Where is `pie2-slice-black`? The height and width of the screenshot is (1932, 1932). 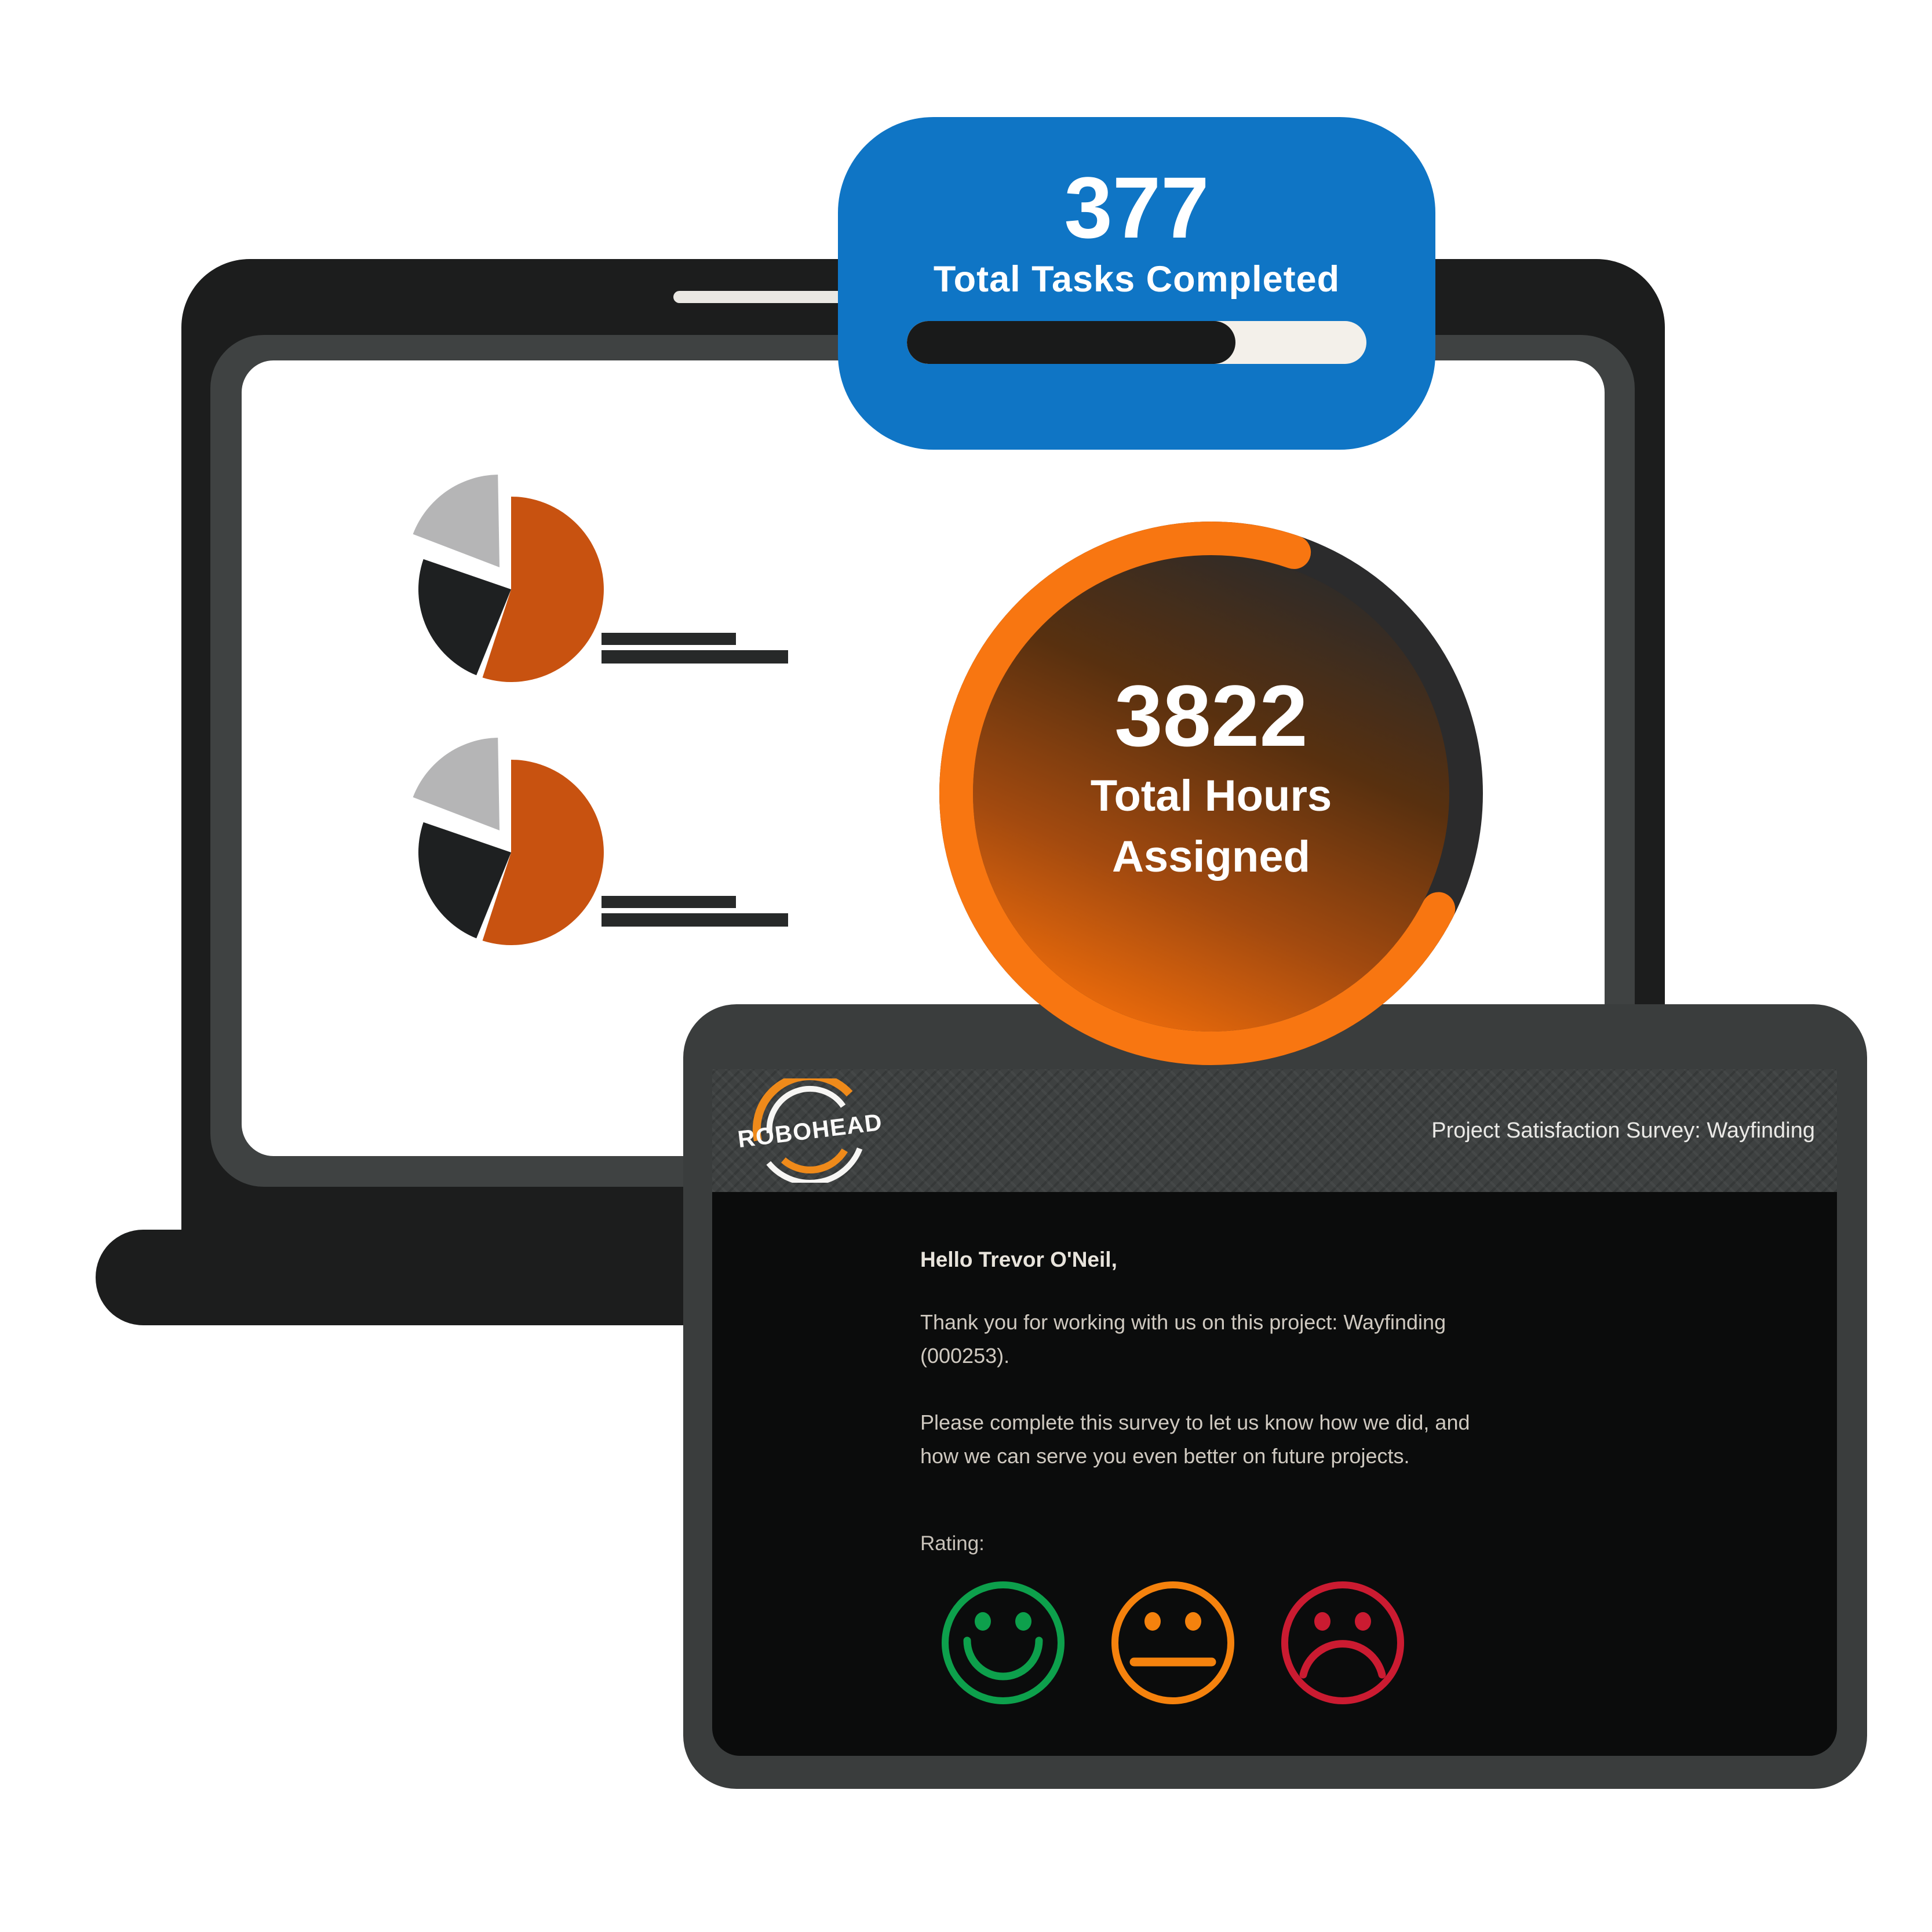
pie2-slice-black is located at coordinates (465, 881).